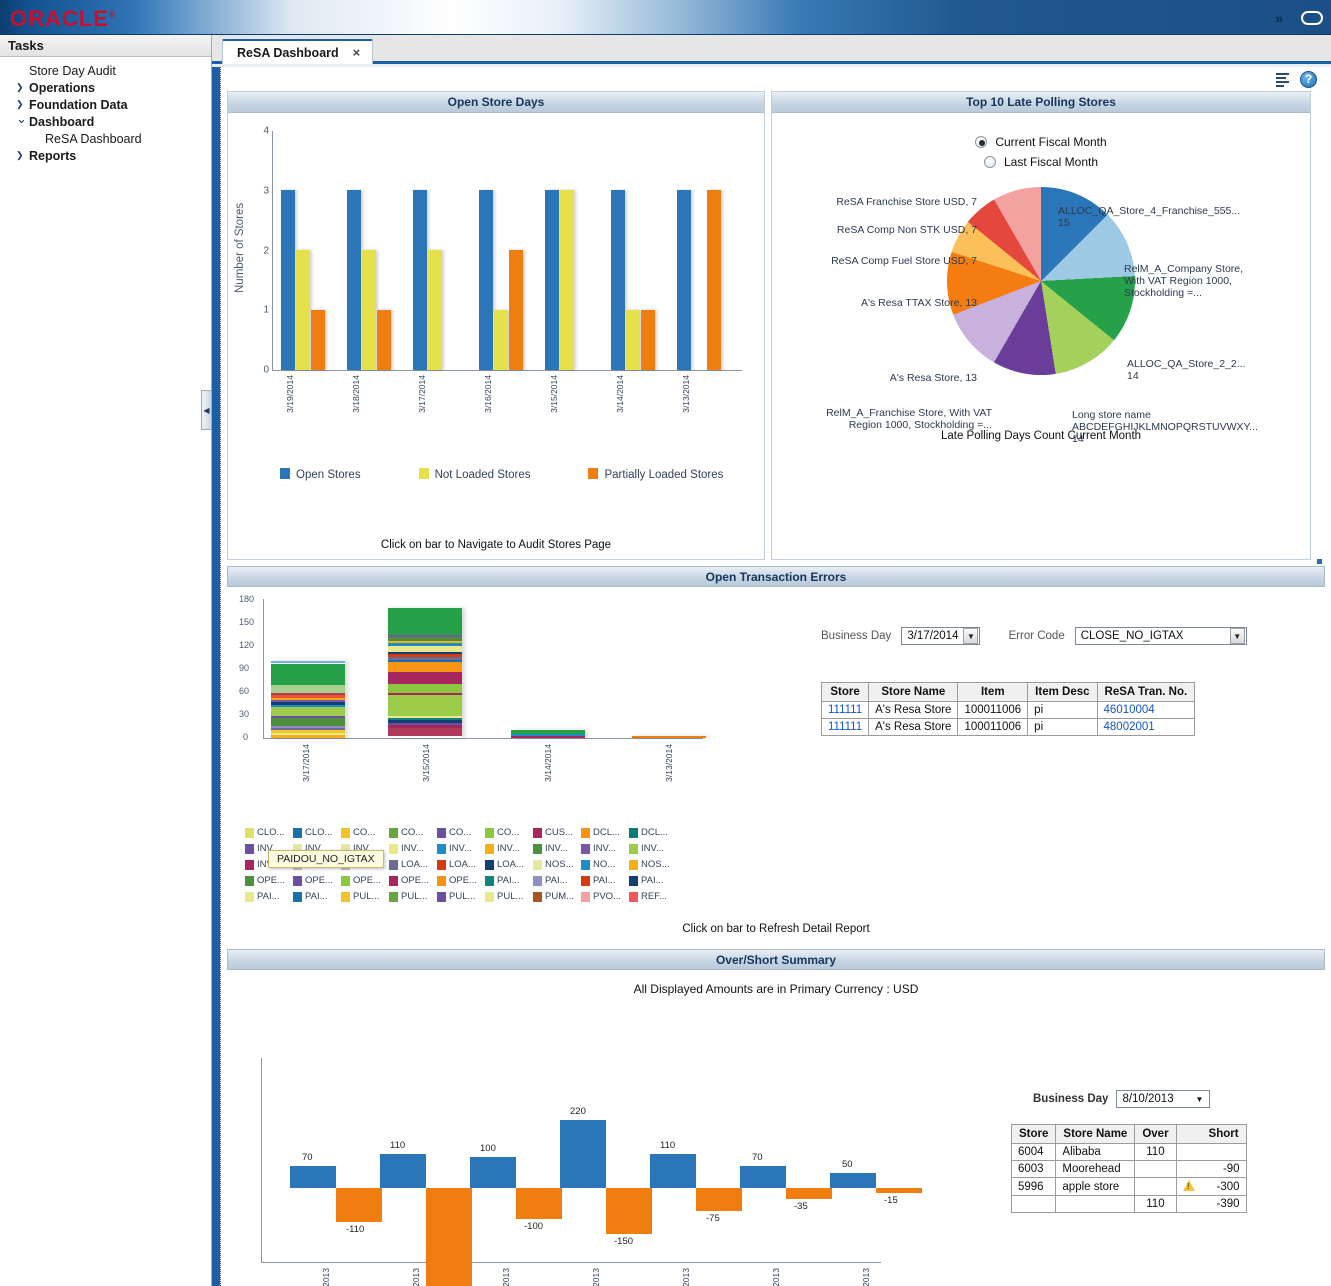 Image resolution: width=1331 pixels, height=1286 pixels. What do you see at coordinates (425, 673) in the screenshot?
I see `stacked-bar-3-15-2014` at bounding box center [425, 673].